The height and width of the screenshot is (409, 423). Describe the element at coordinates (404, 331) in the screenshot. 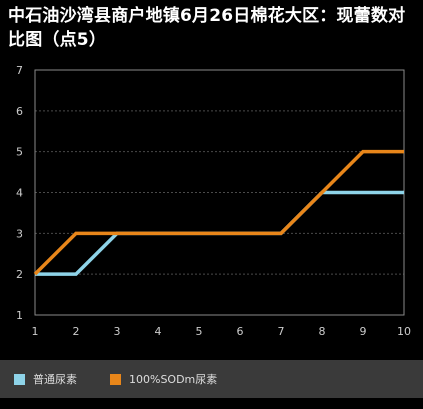

I see `x-tick-label: 10` at that location.